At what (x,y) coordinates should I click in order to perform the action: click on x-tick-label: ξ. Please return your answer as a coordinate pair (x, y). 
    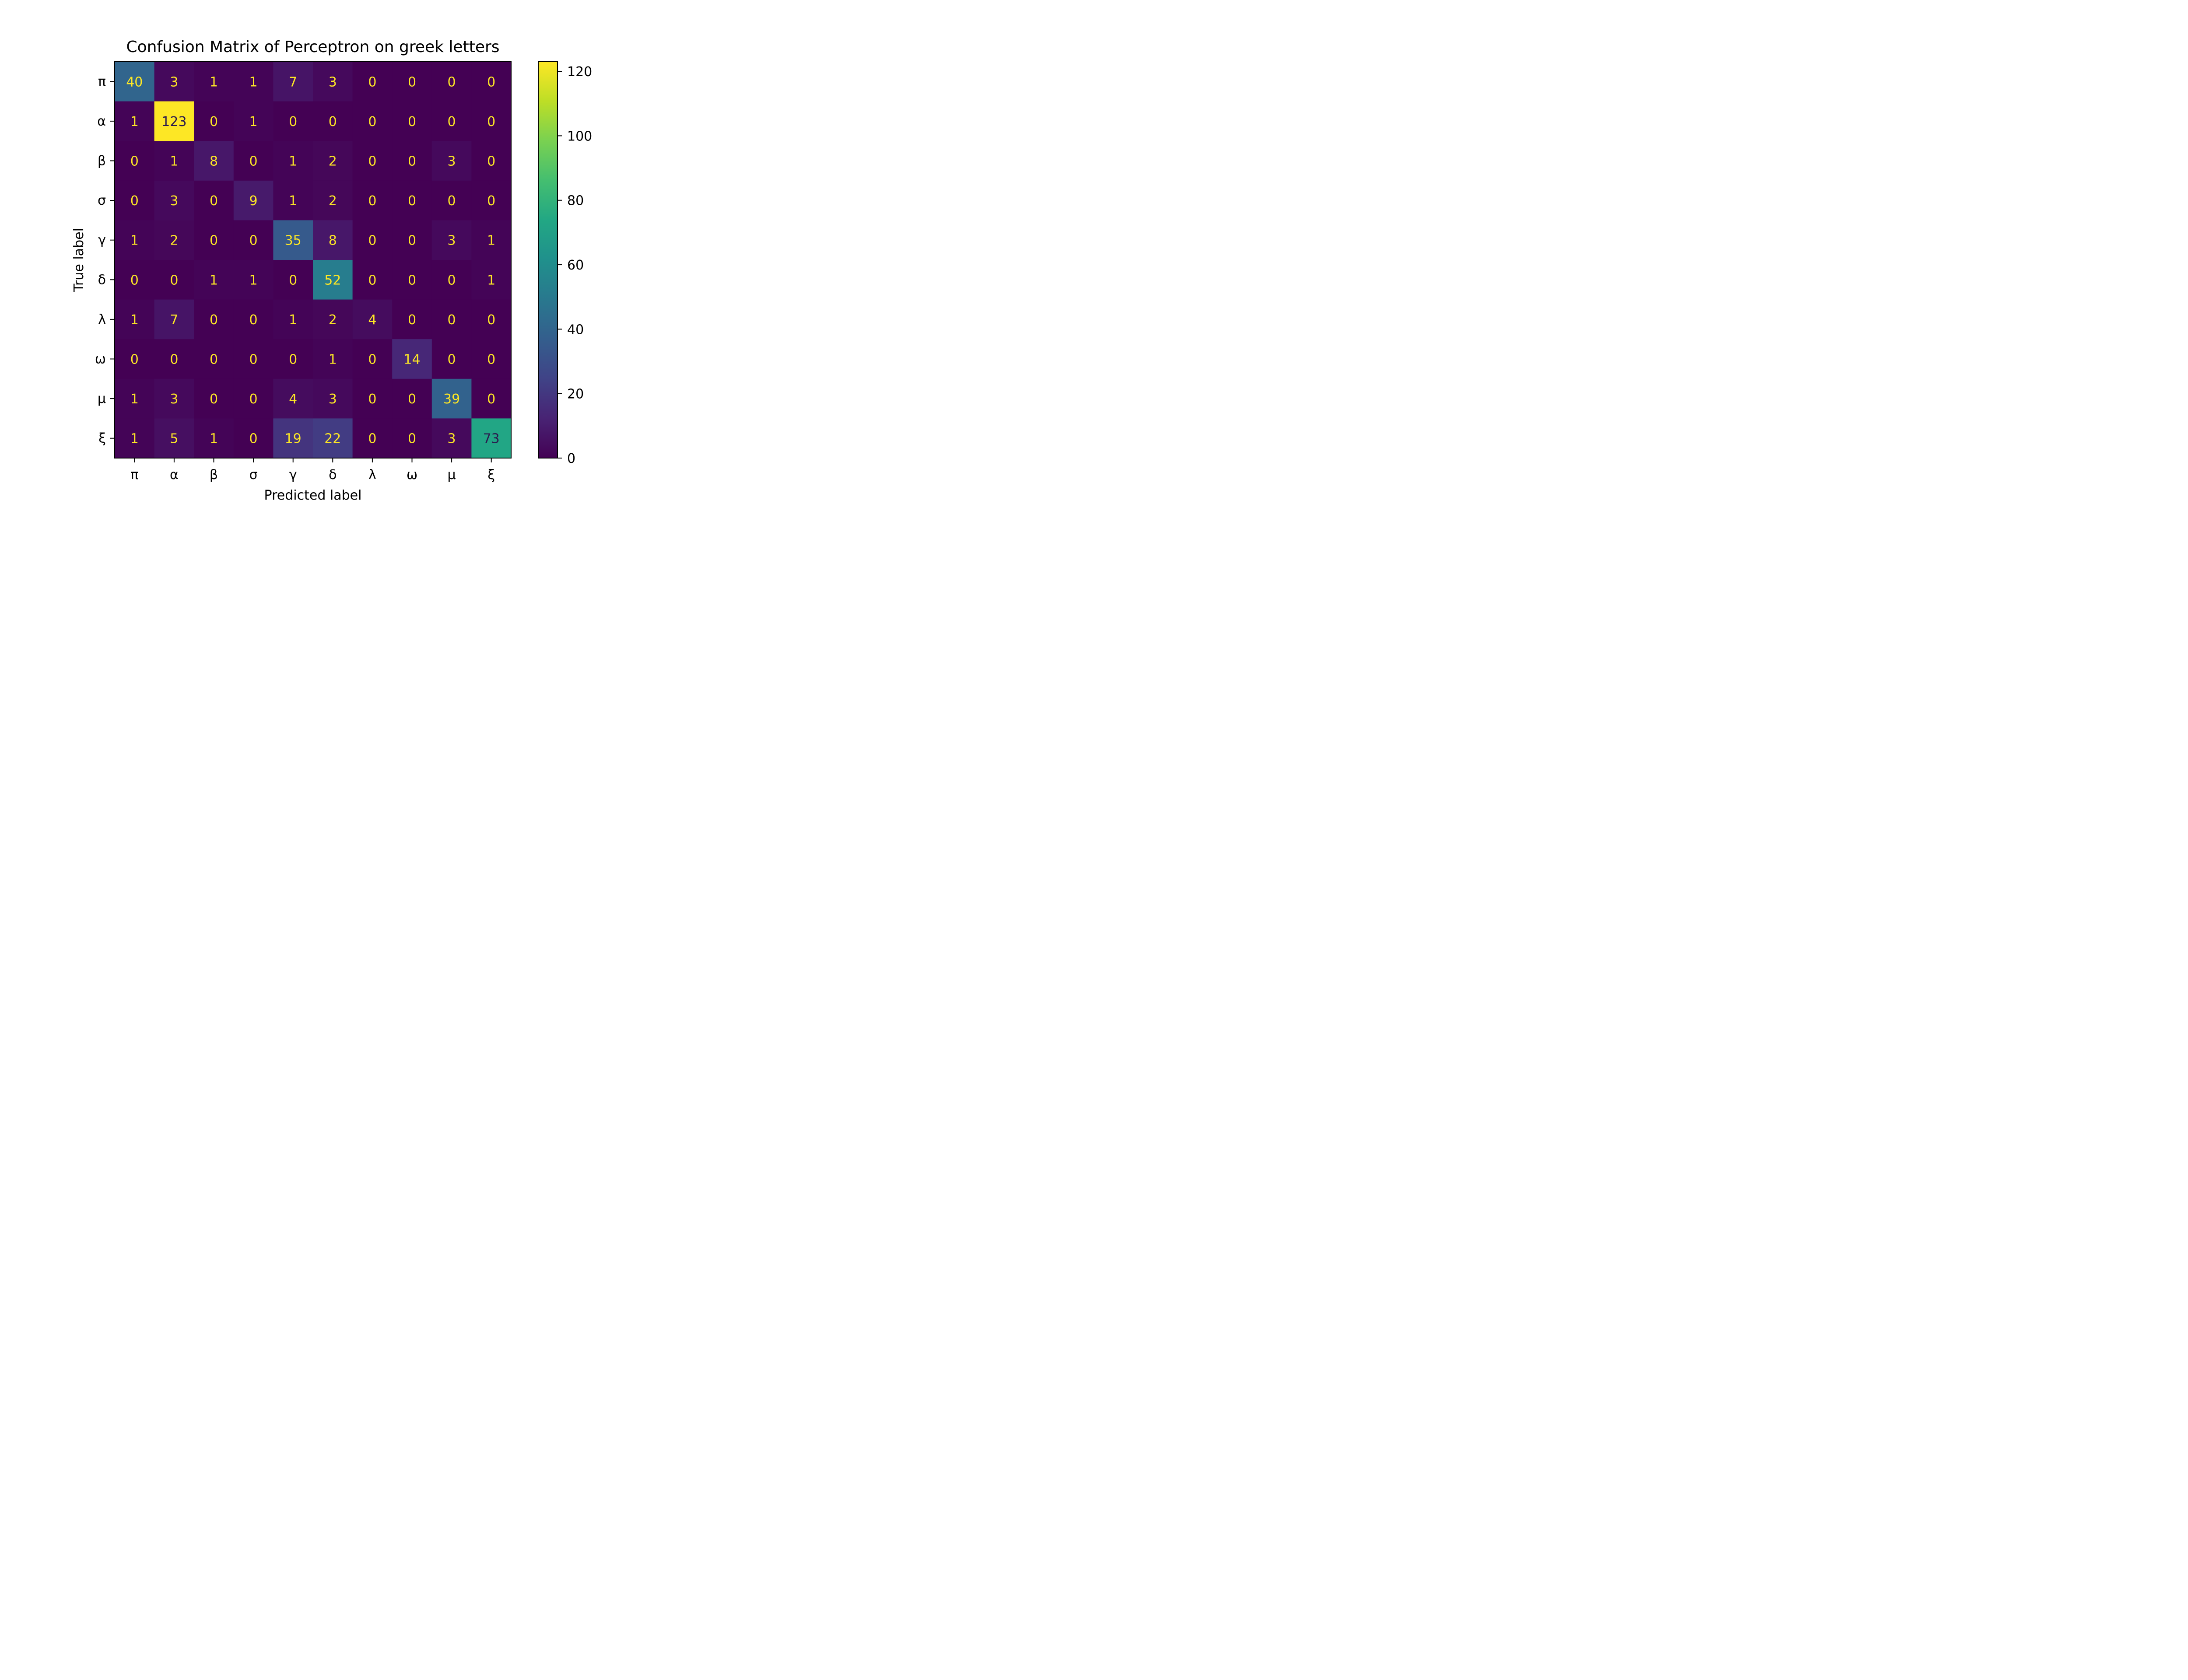
    Looking at the image, I should click on (491, 475).